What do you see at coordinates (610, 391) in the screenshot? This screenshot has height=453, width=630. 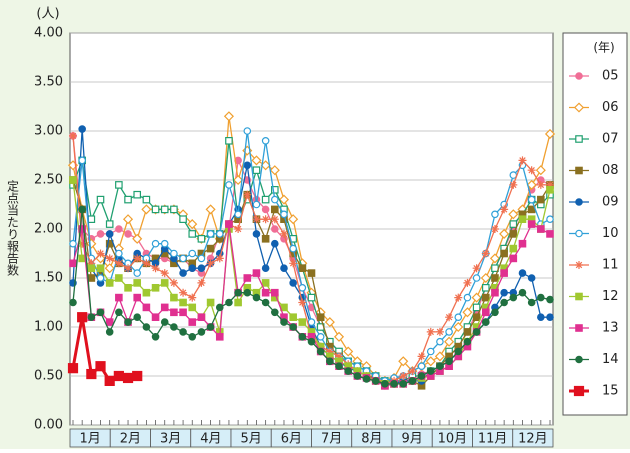 I see `legend-label: 15` at bounding box center [610, 391].